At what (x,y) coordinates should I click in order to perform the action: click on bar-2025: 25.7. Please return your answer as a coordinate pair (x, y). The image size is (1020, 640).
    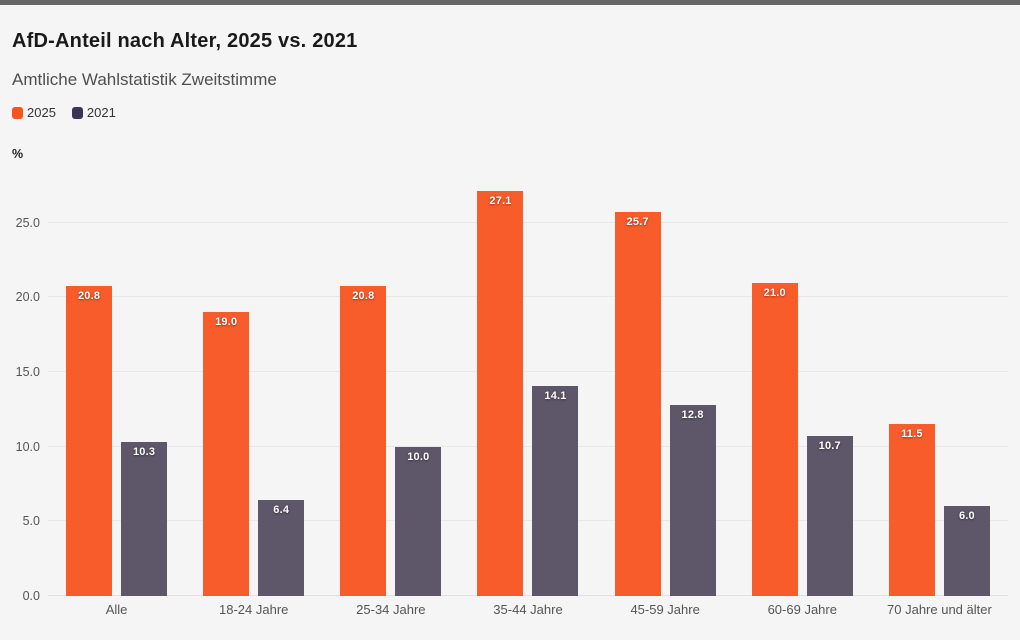
    Looking at the image, I should click on (637, 404).